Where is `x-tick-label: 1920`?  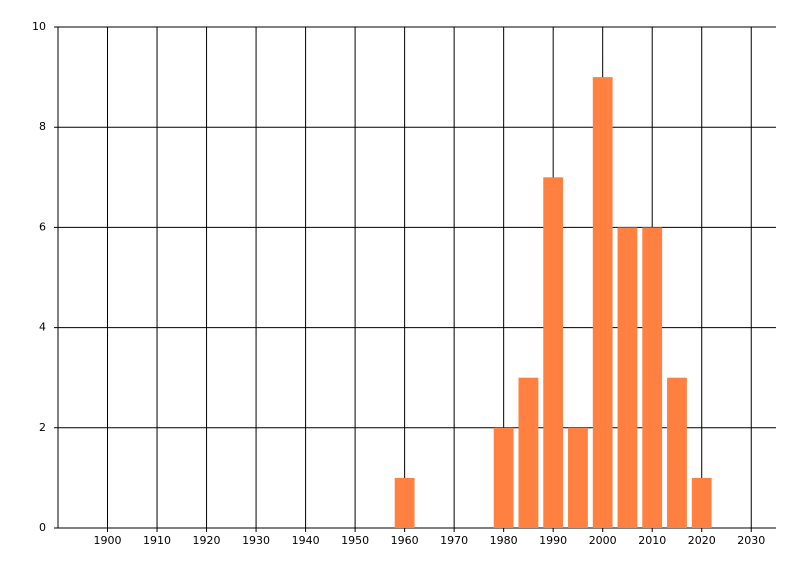
x-tick-label: 1920 is located at coordinates (207, 540).